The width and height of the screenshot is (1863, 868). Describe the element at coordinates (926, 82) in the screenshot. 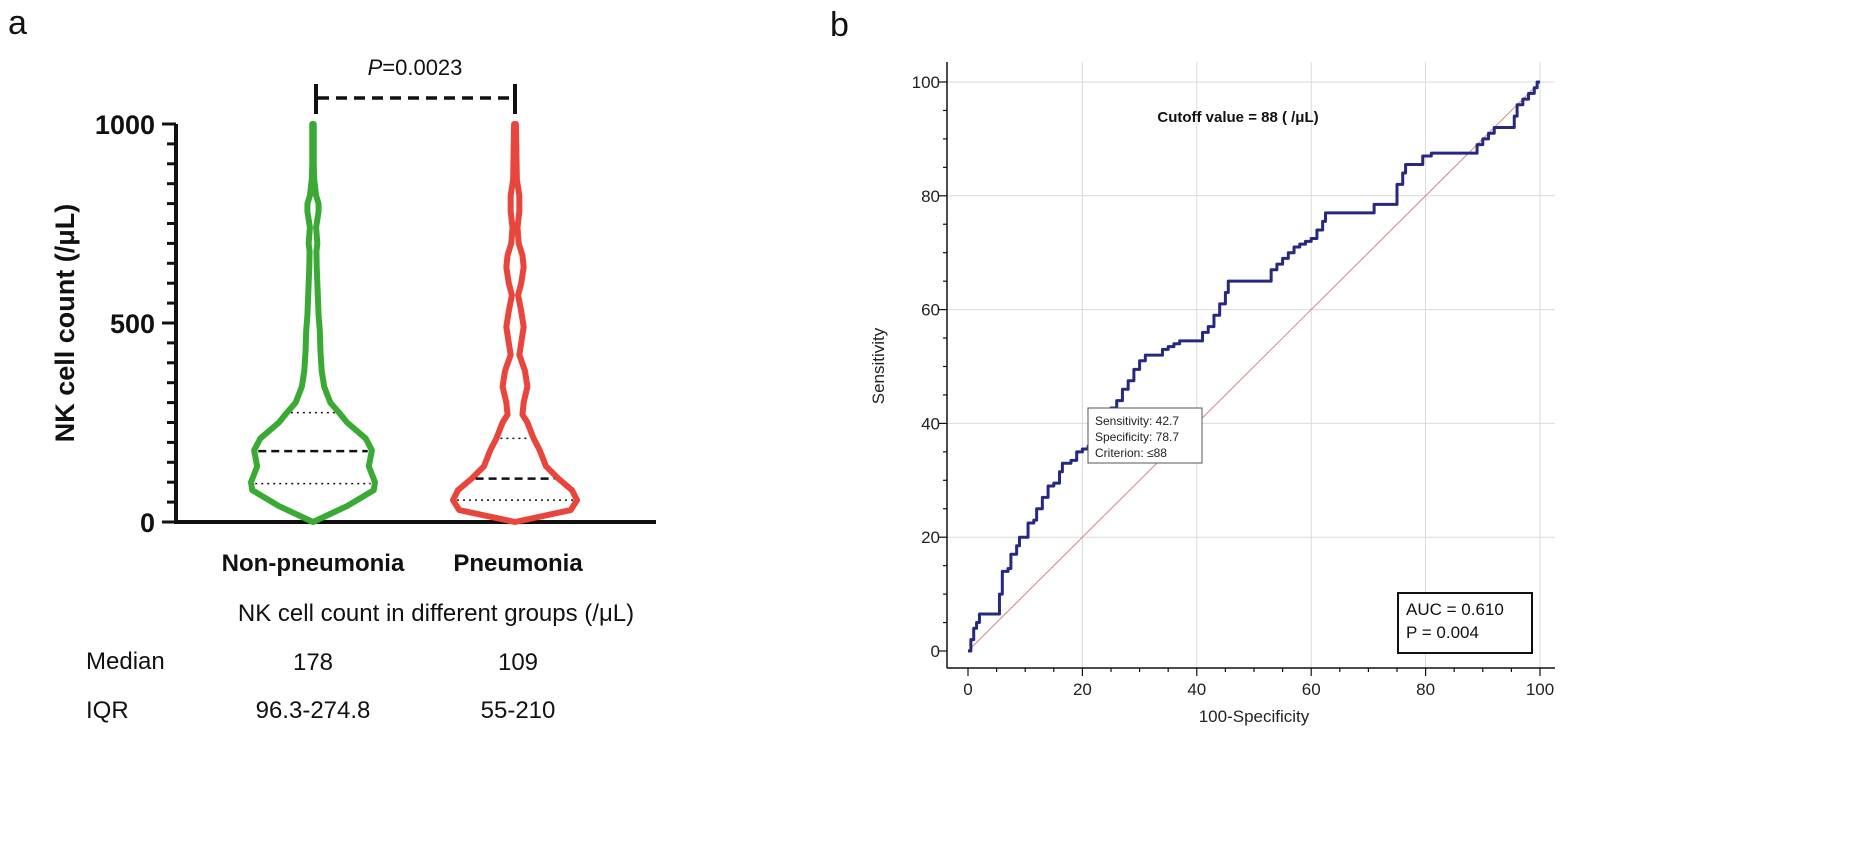

I see `roc-y-tick-label: 100` at that location.